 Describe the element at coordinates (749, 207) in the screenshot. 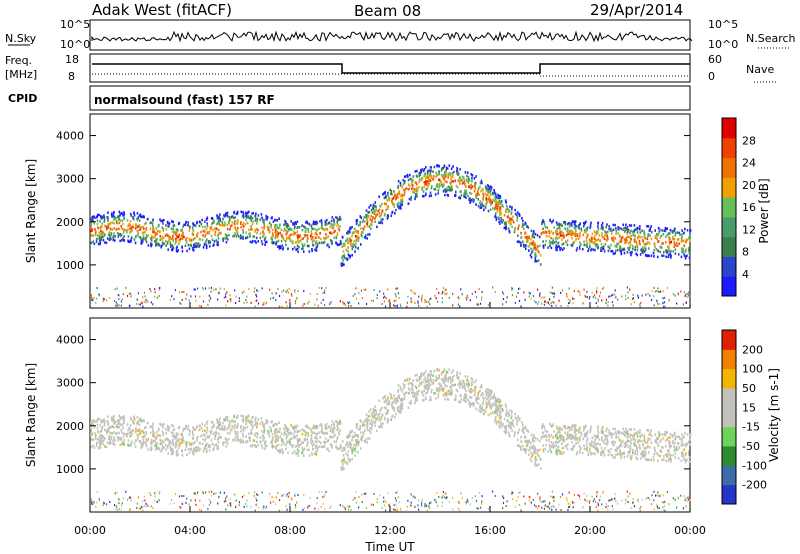

I see `power-colorbar-tick: 16` at that location.